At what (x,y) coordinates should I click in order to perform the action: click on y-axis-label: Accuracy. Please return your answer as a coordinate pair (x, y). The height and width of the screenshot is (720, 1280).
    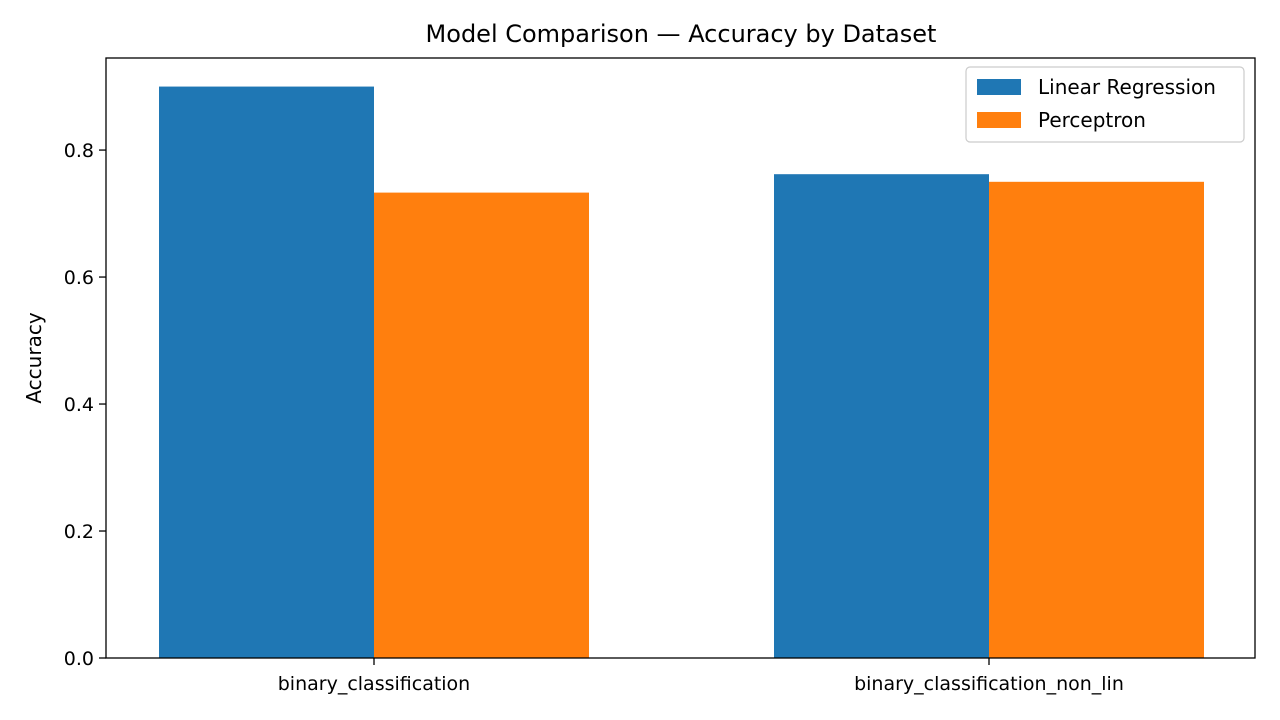
    Looking at the image, I should click on (34, 357).